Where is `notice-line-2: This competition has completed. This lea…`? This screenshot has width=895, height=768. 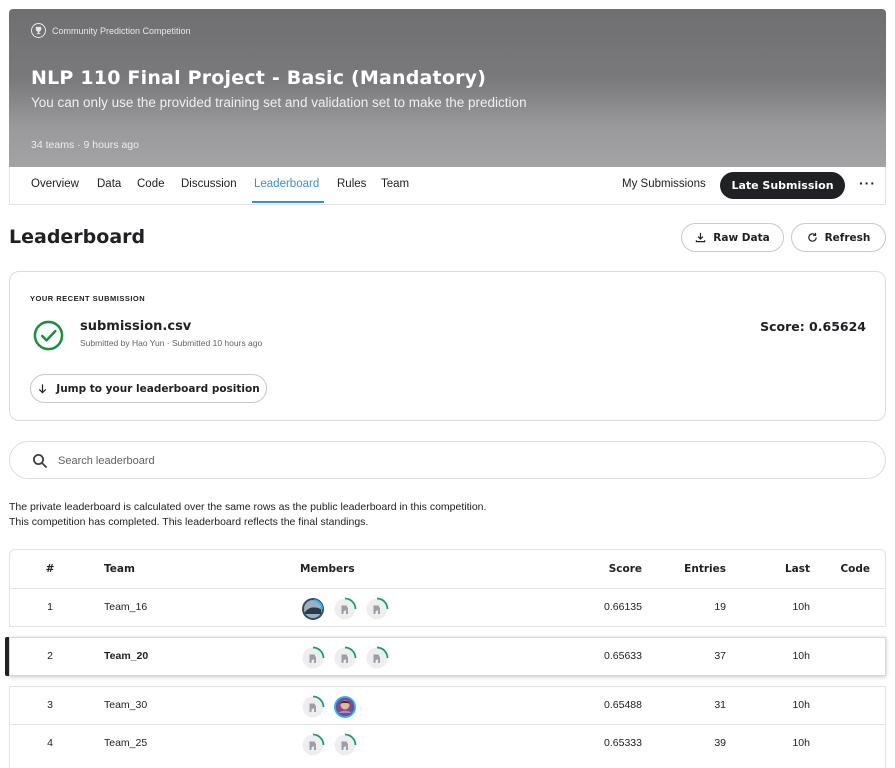
notice-line-2: This competition has completed. This lea… is located at coordinates (189, 522).